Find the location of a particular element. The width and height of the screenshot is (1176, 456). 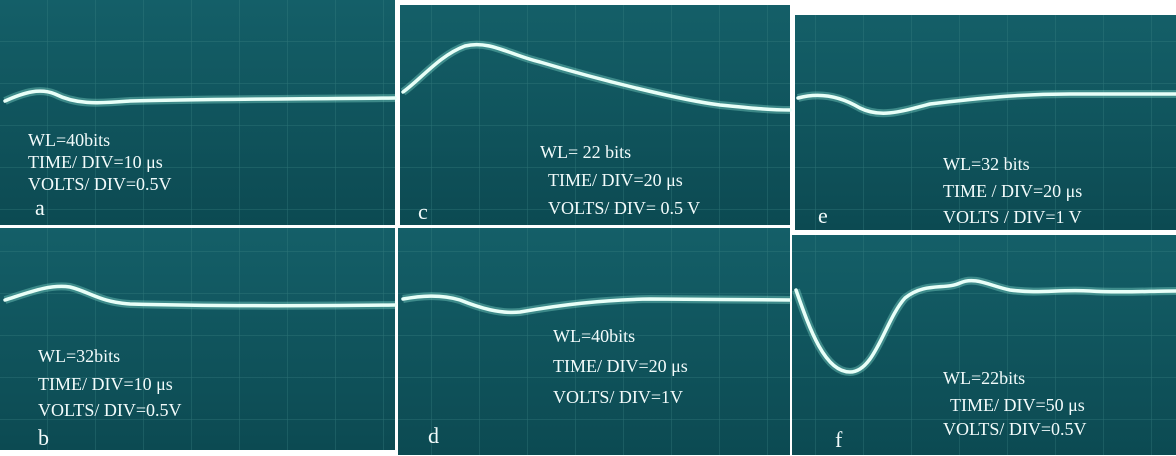

panel-letter: f is located at coordinates (839, 439).